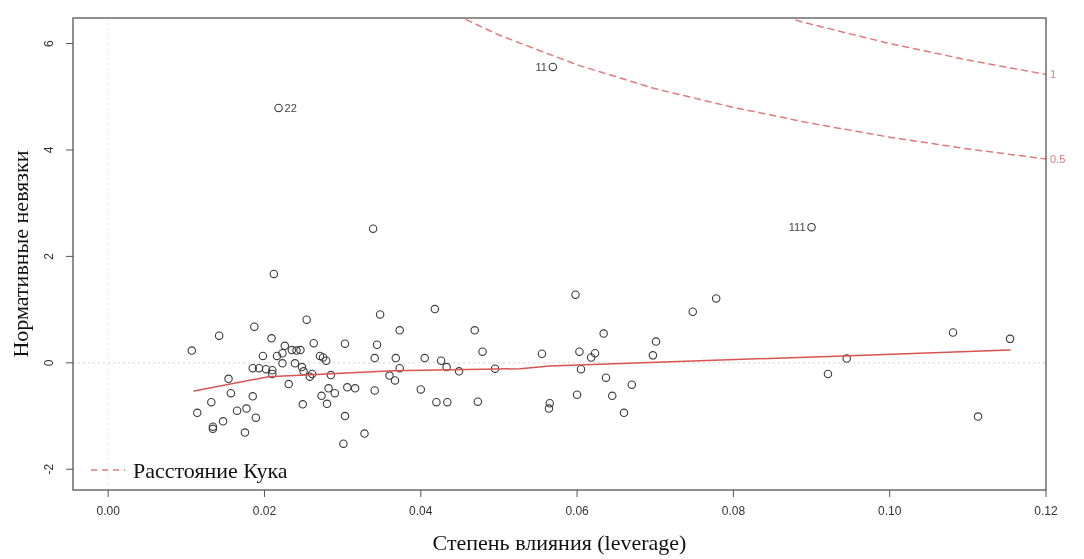  What do you see at coordinates (797, 226) in the screenshot?
I see `annotation: 111` at bounding box center [797, 226].